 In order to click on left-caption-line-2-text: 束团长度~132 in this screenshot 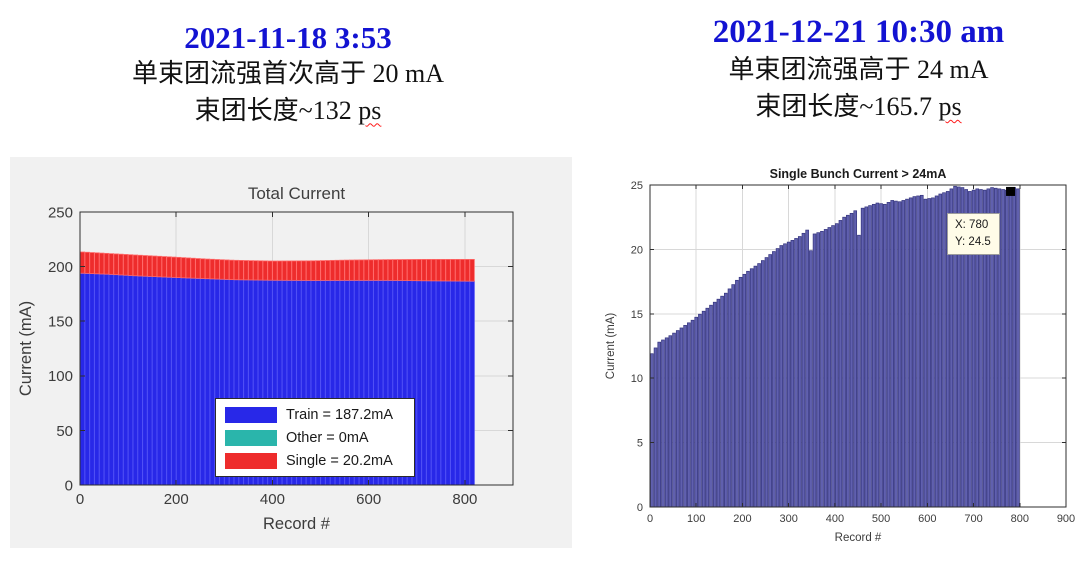, I will do `click(276, 110)`.